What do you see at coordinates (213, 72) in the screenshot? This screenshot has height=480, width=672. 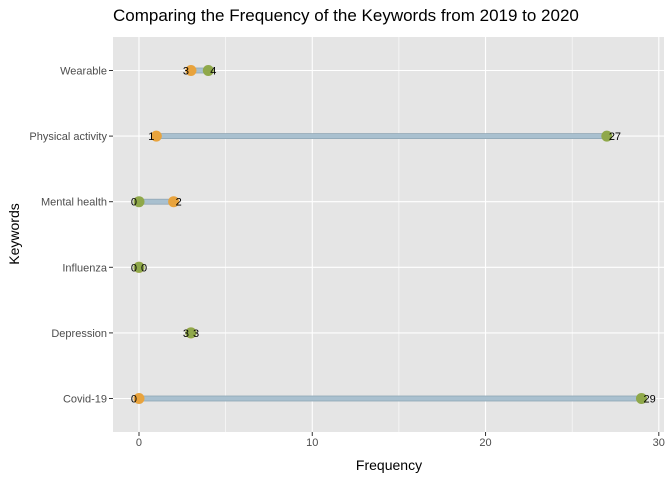 I see `data-label-right: 4` at bounding box center [213, 72].